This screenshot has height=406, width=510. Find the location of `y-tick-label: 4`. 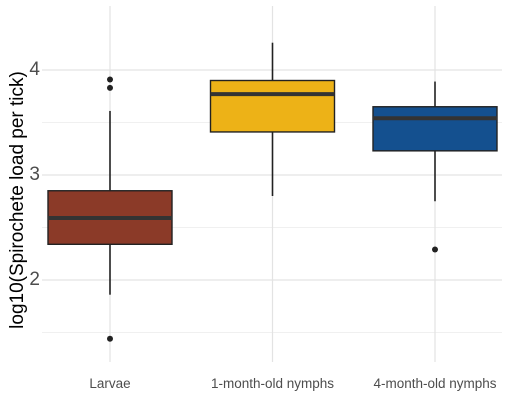

y-tick-label: 4 is located at coordinates (34, 69).